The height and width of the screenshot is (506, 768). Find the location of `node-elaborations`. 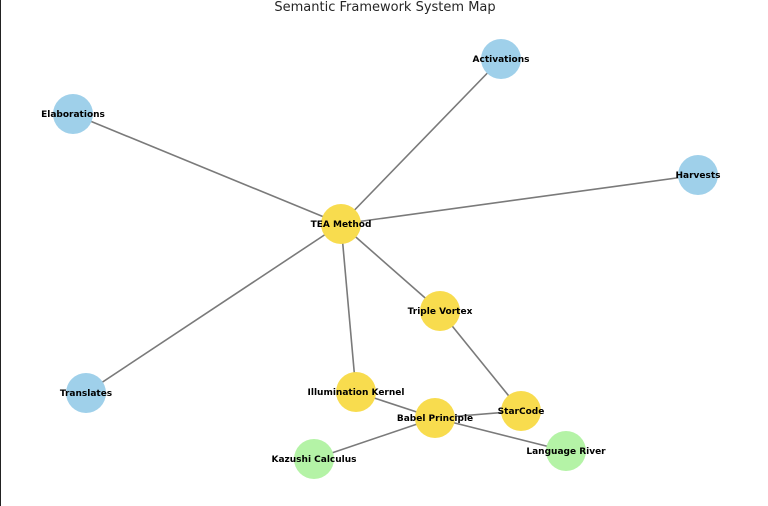

node-elaborations is located at coordinates (73, 114).